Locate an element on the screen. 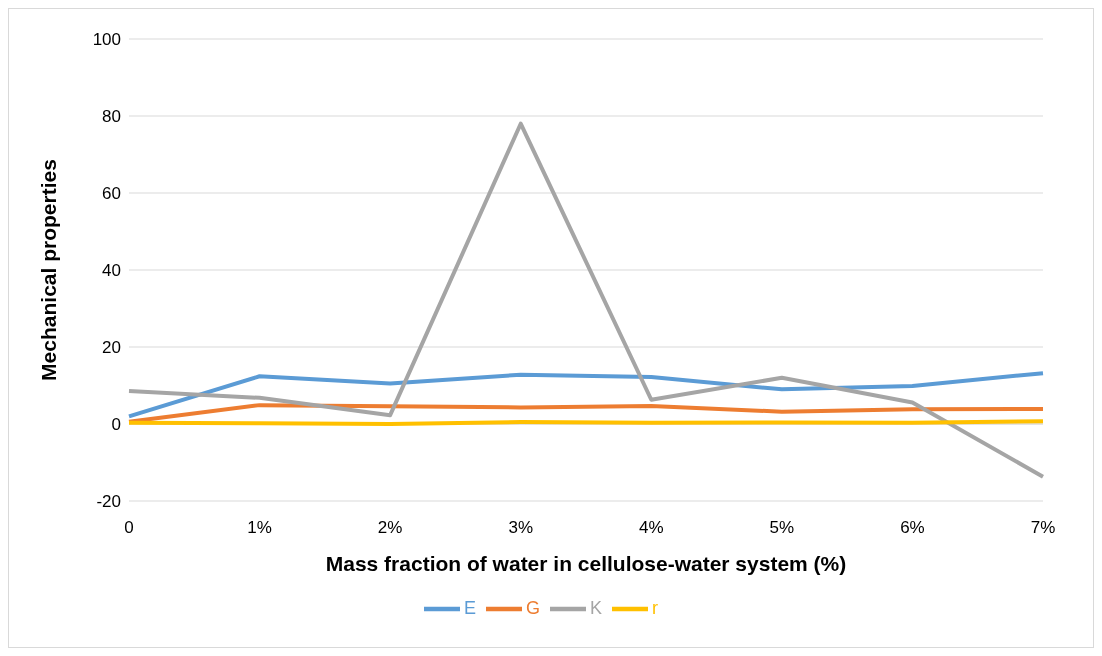 Image resolution: width=1102 pixels, height=656 pixels. y-tick-label: 40 is located at coordinates (111, 271).